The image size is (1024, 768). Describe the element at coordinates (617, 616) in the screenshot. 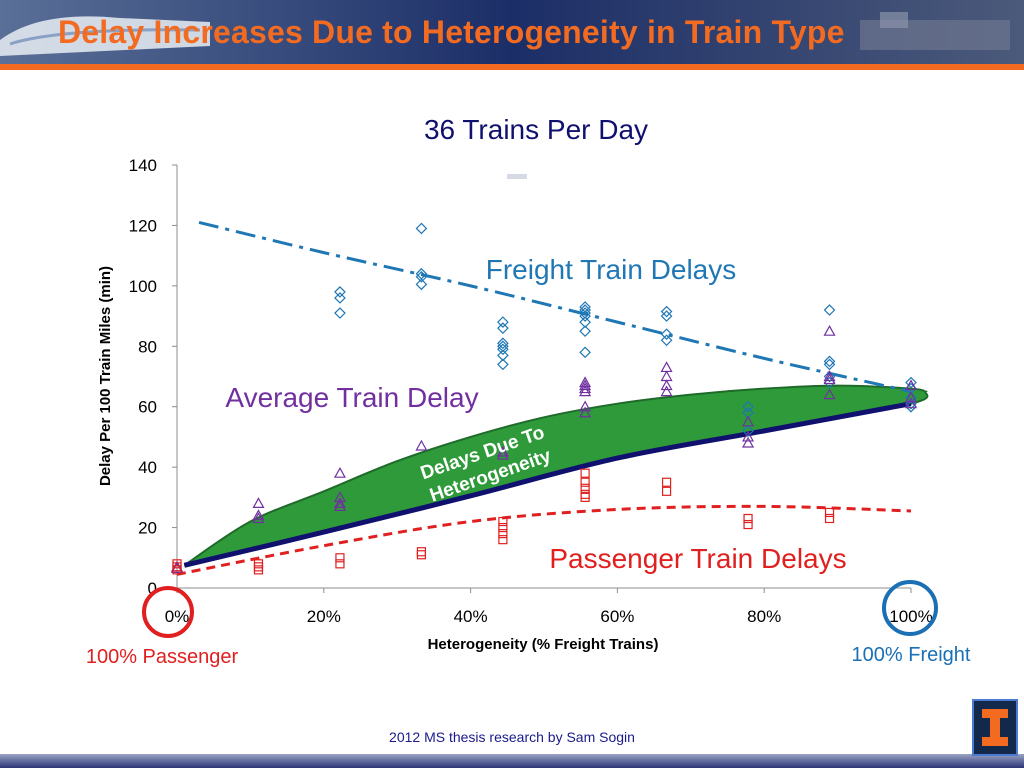

I see `x-tick-label: 60%` at that location.